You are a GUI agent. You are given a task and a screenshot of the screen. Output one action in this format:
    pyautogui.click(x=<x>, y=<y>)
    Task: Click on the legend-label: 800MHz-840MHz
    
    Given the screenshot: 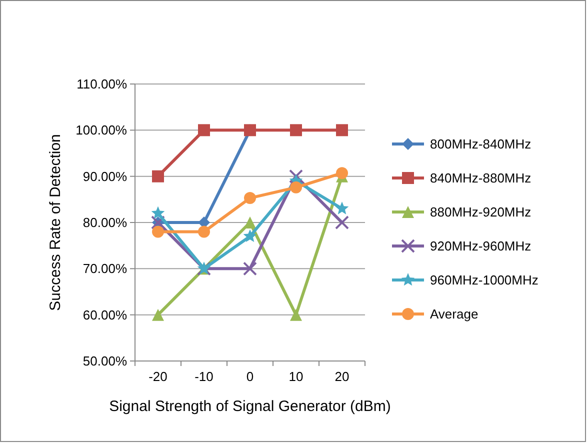 What is the action you would take?
    pyautogui.click(x=481, y=144)
    